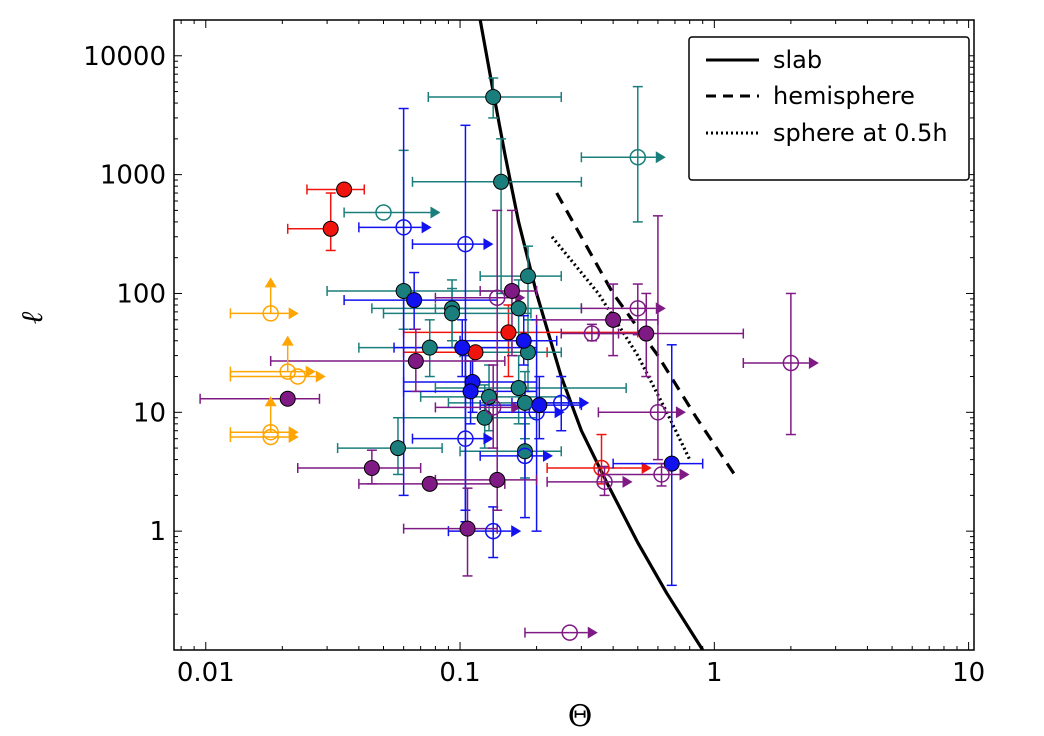 Image resolution: width=1044 pixels, height=736 pixels. What do you see at coordinates (844, 96) in the screenshot?
I see `legend-label-hemisphere: hemisphere` at bounding box center [844, 96].